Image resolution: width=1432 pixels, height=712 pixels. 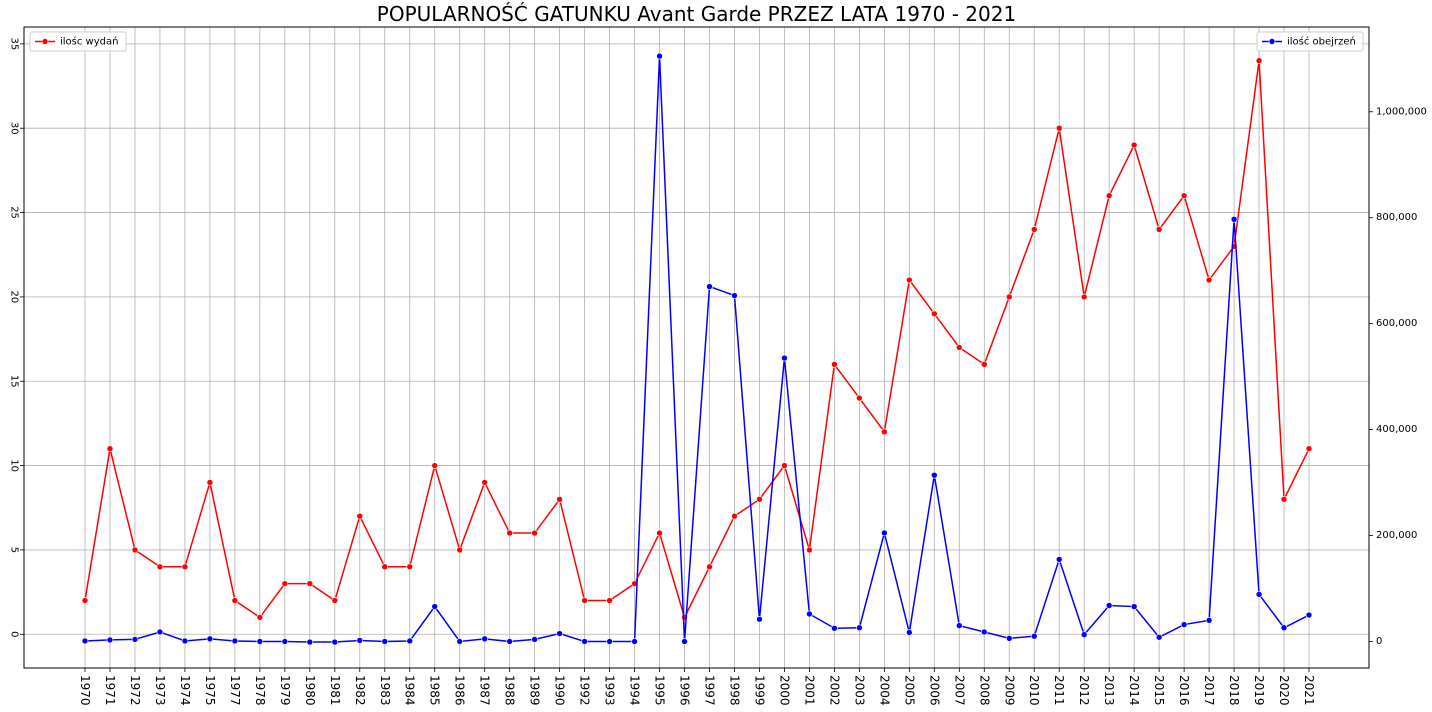 I want to click on x-tick-label: 1981, so click(x=335, y=690).